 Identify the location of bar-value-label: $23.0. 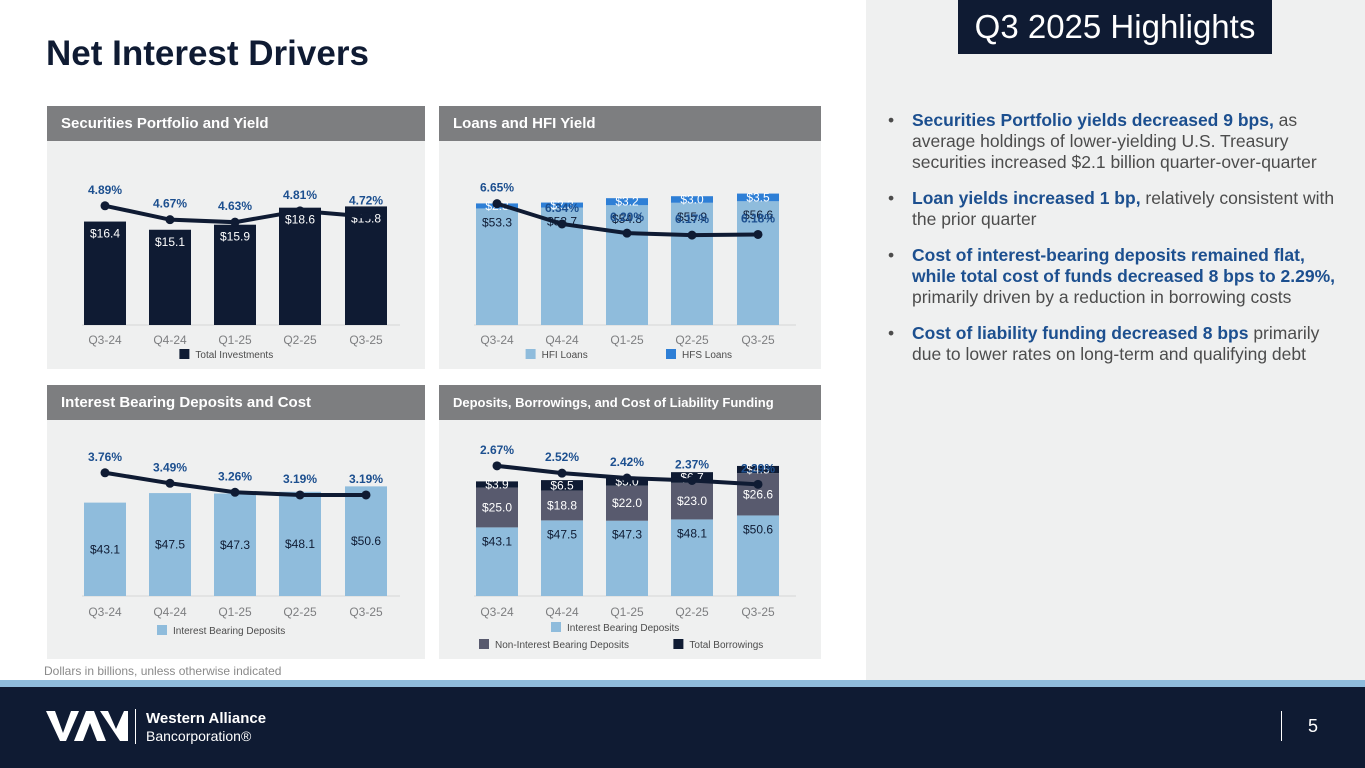
(692, 501).